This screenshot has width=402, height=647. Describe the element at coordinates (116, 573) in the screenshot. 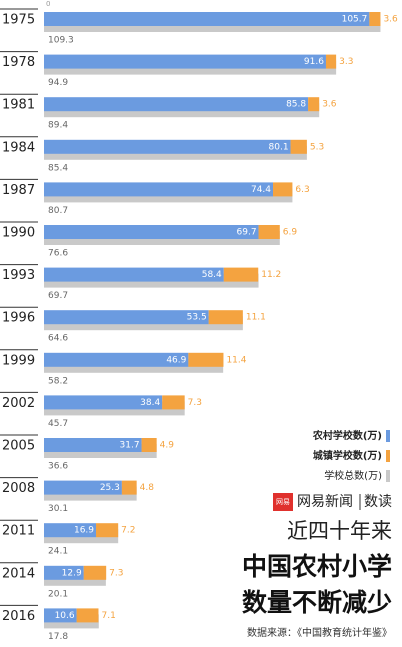

I see `value-label: 7.3` at that location.